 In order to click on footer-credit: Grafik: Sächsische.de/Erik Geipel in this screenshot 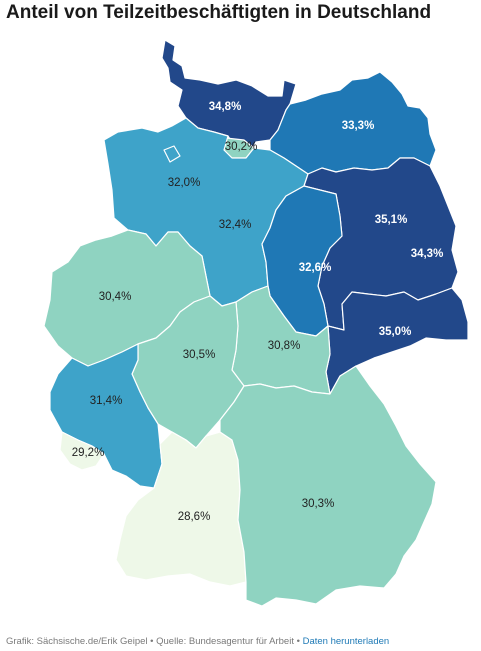, I will do `click(77, 641)`.